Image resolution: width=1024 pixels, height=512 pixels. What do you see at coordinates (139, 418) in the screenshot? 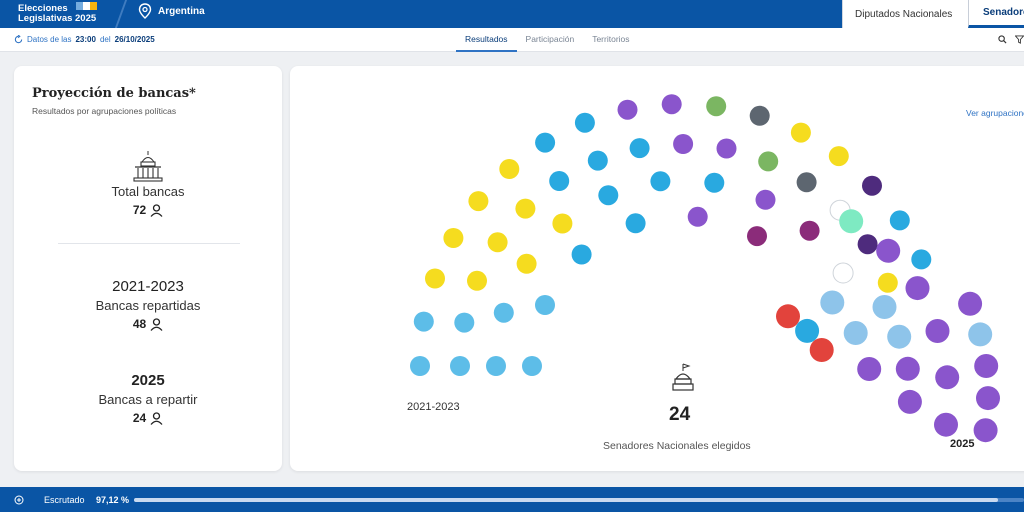
I see `period2-number: 24` at bounding box center [139, 418].